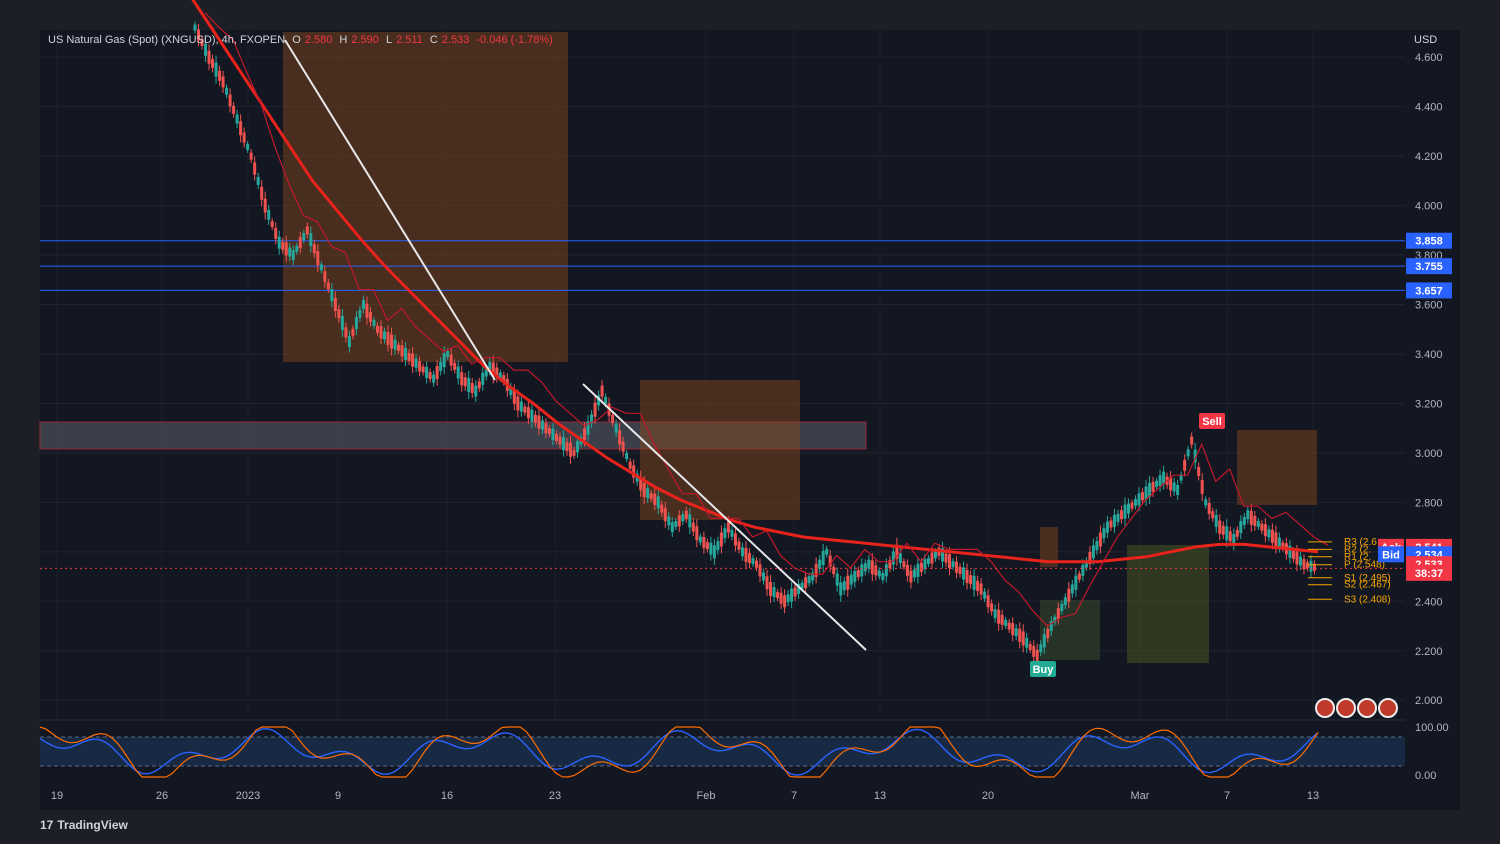 This screenshot has width=1500, height=844. What do you see at coordinates (1429, 404) in the screenshot?
I see `y-tick-label: 3.200` at bounding box center [1429, 404].